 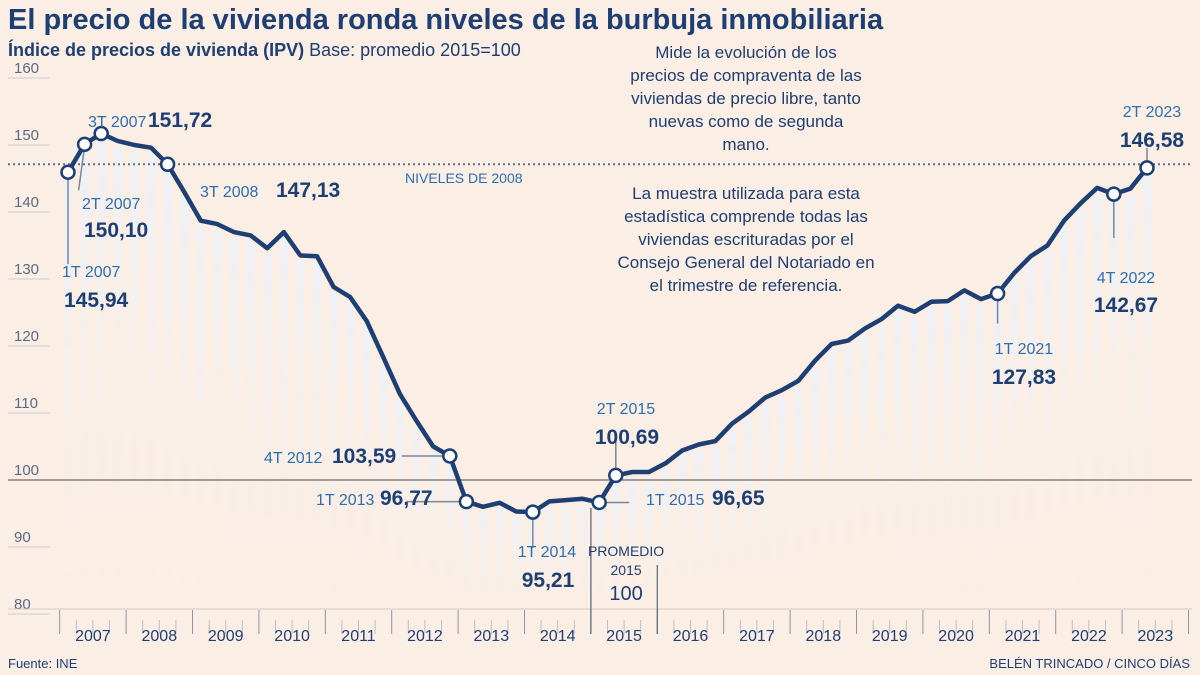 I want to click on y-tick-label: 130, so click(x=26, y=269).